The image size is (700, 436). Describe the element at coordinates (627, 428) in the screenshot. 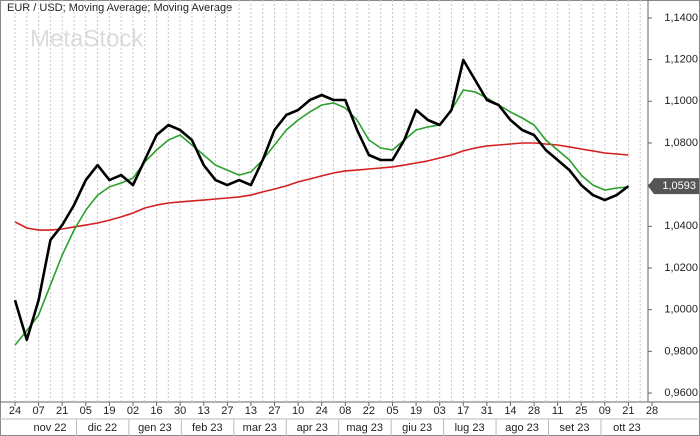

I see `month-label: ott 23` at that location.